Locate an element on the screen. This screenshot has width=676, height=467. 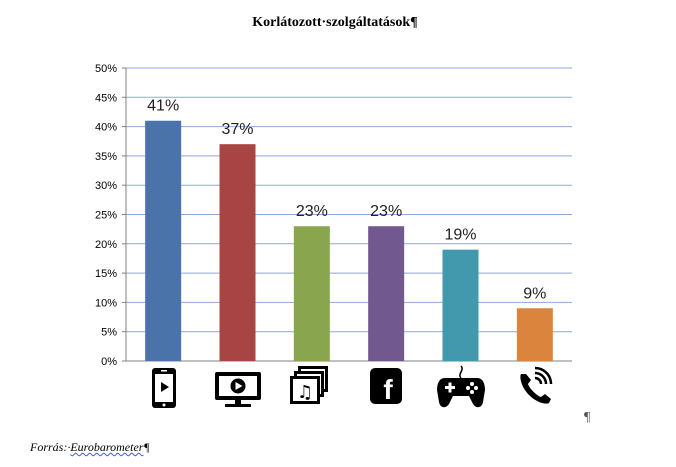
y-tick-label: 35% is located at coordinates (106, 157).